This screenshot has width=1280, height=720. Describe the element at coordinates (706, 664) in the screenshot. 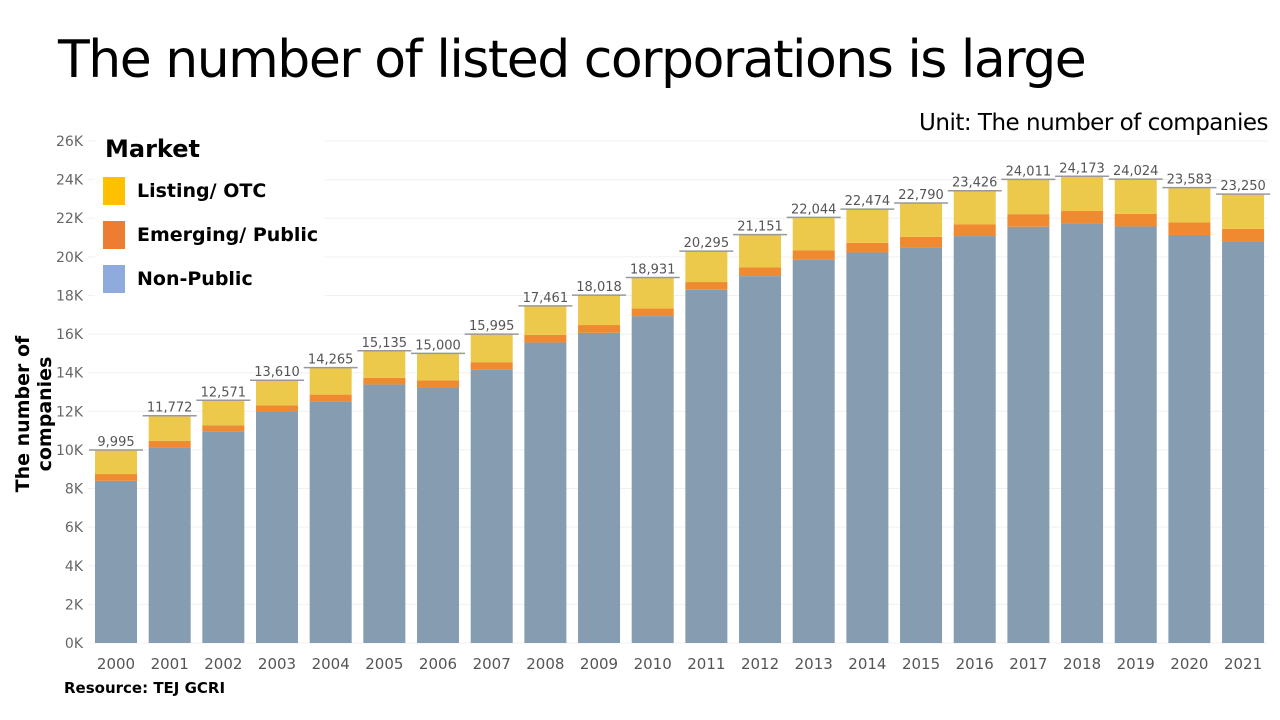

I see `x-tick-label: 2011` at that location.